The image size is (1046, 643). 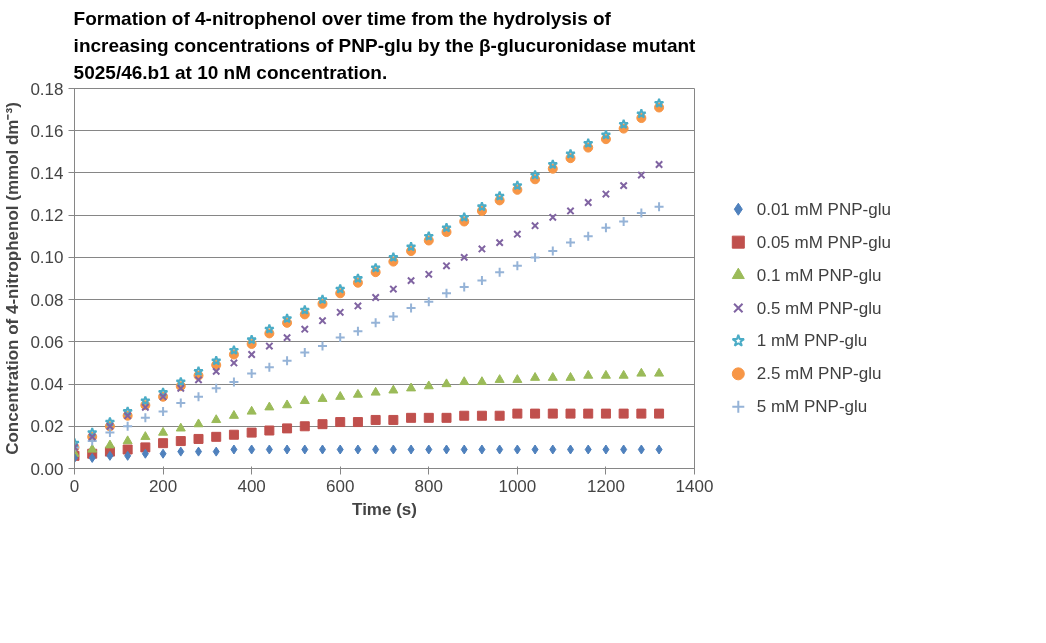 What do you see at coordinates (819, 308) in the screenshot?
I see `legend-label: 0.5 mM PNP-glu` at bounding box center [819, 308].